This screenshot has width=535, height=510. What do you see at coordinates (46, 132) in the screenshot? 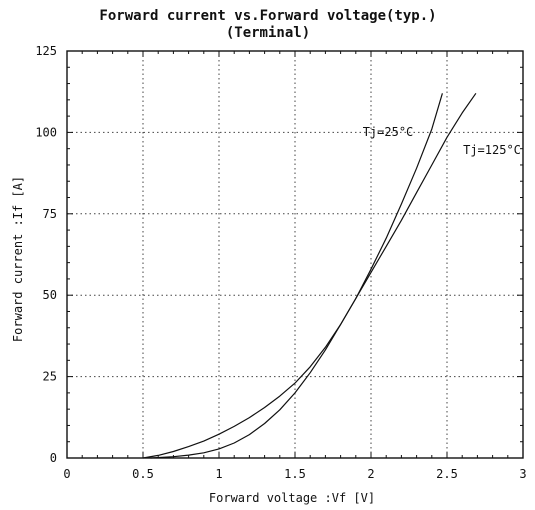
I see `y-tick-label: 100` at bounding box center [46, 132].